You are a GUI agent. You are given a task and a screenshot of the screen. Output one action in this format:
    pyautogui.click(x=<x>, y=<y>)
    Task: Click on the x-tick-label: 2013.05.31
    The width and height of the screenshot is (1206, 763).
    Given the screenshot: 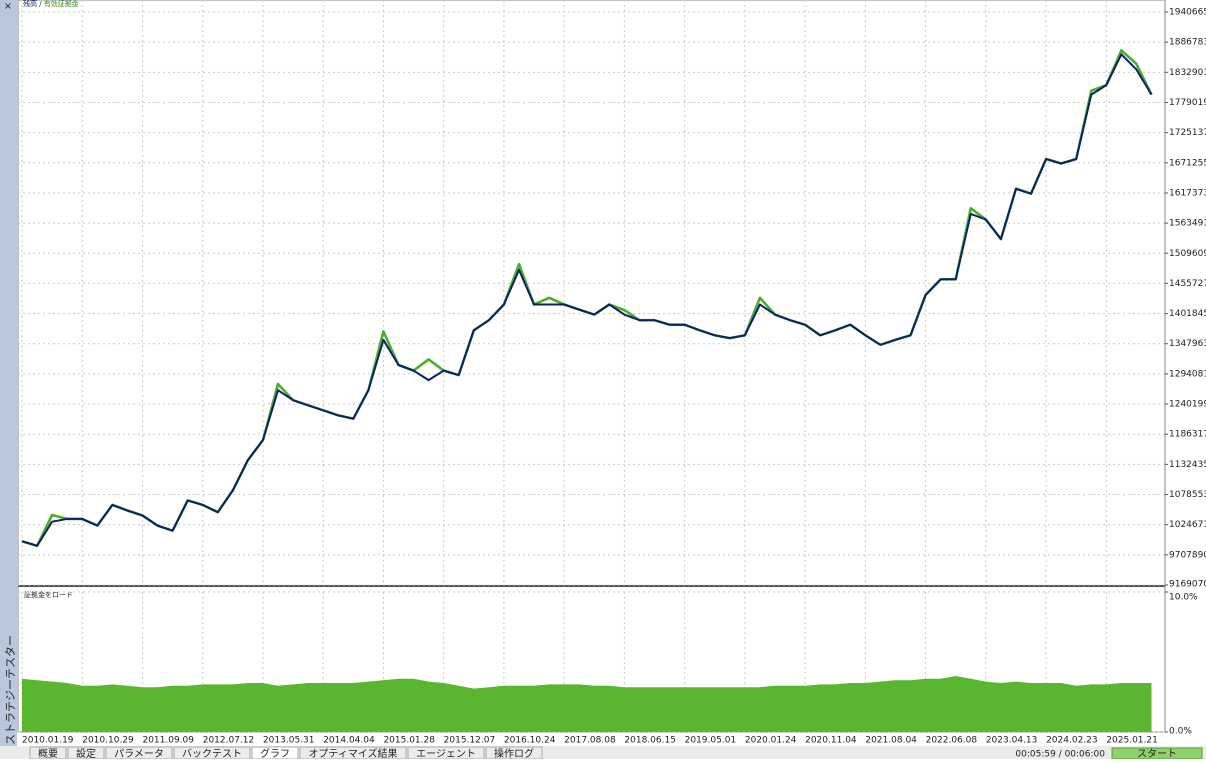 What is the action you would take?
    pyautogui.click(x=289, y=741)
    